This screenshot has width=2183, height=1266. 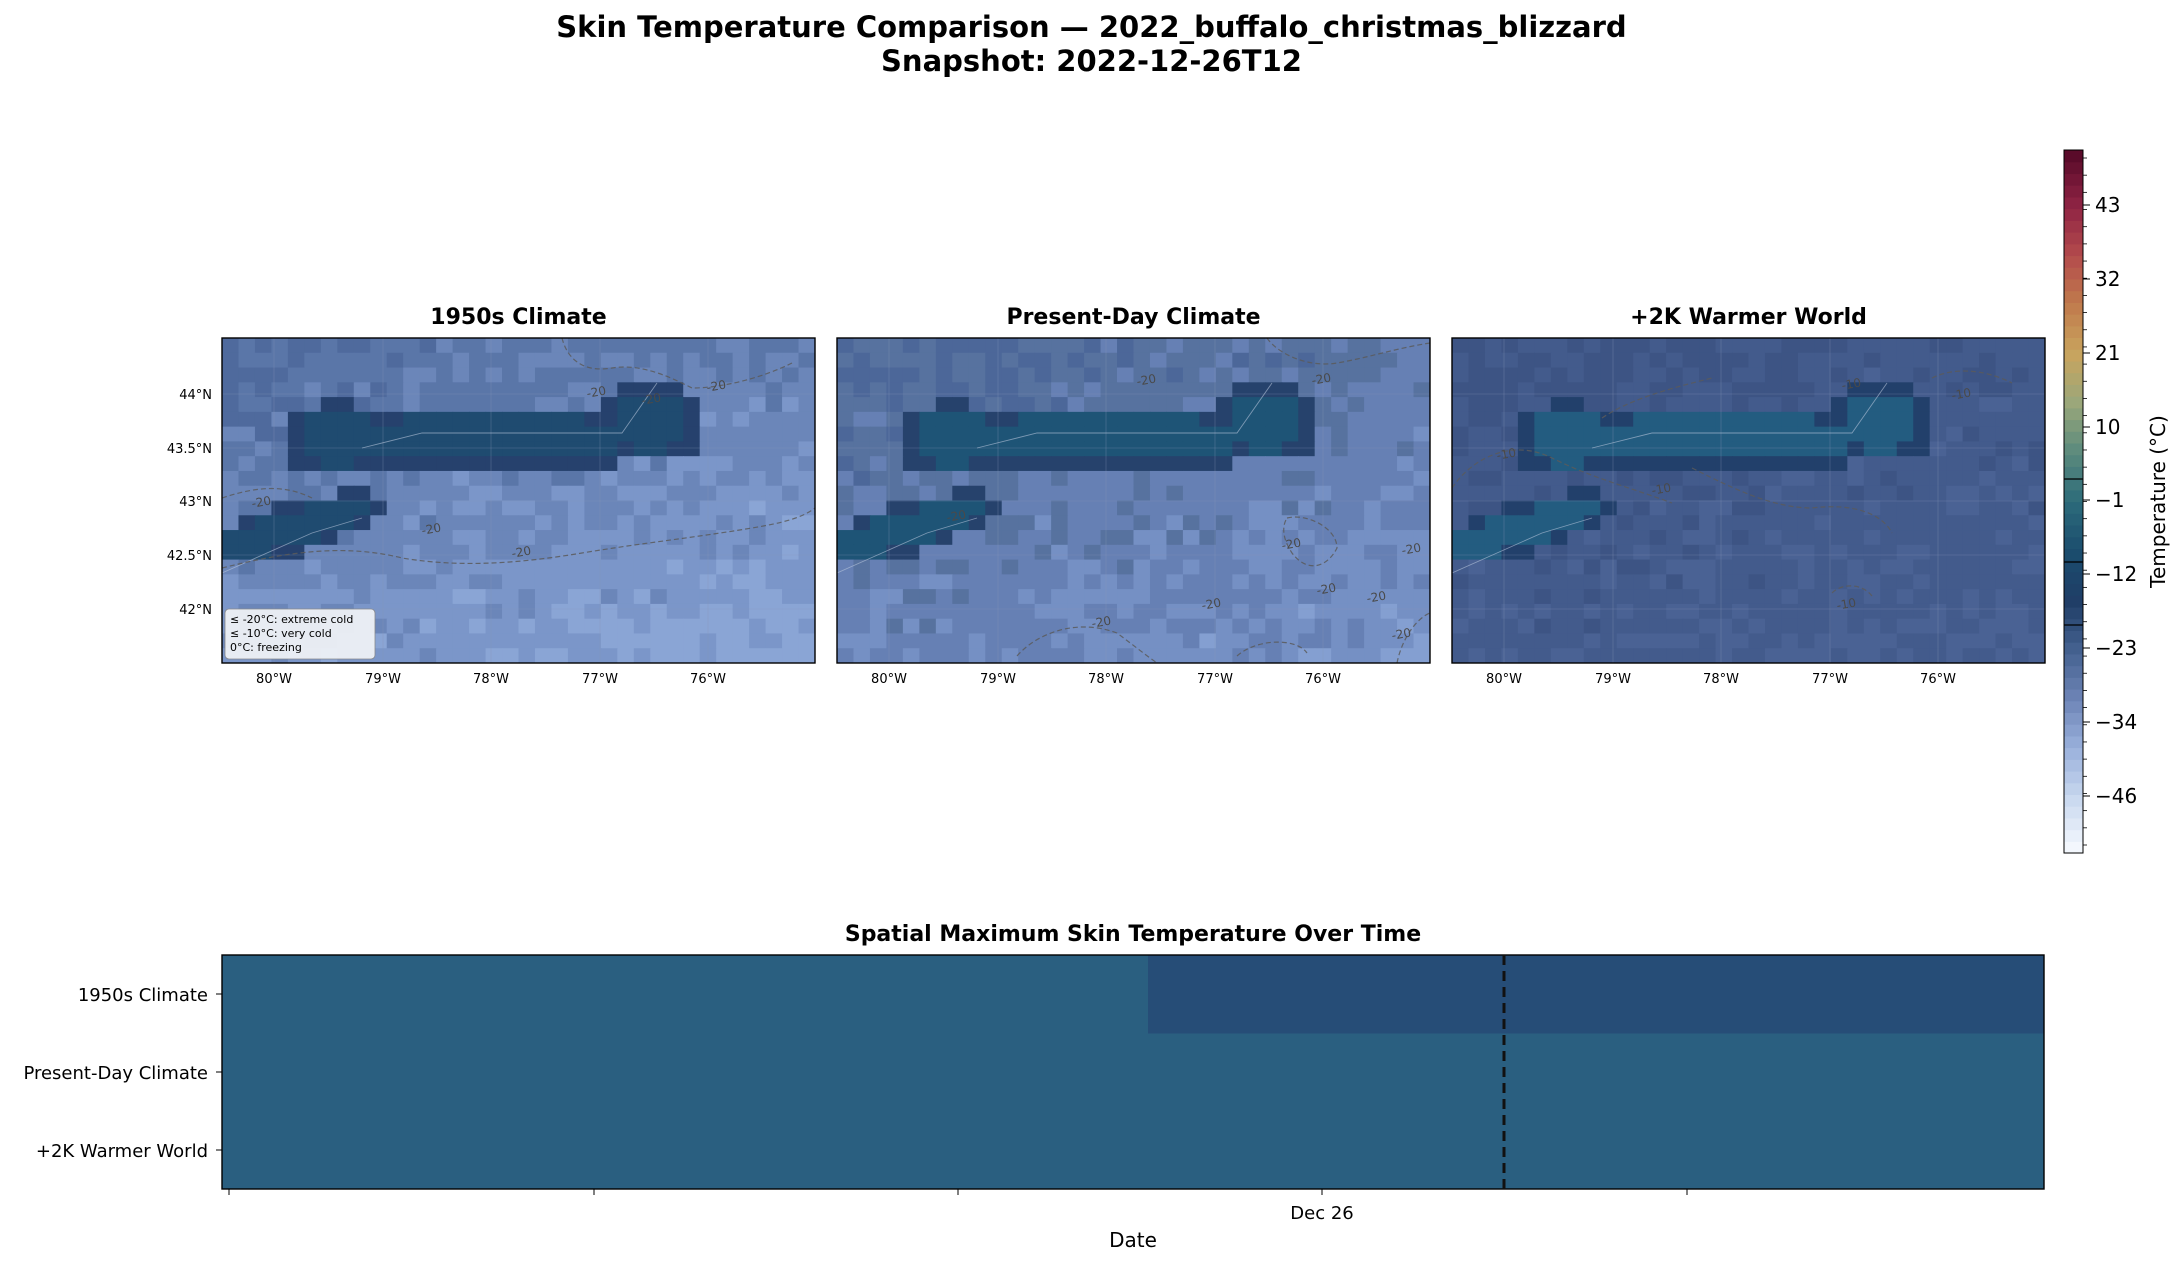 What do you see at coordinates (189, 449) in the screenshot?
I see `lat-tick-label: 43.5°N` at bounding box center [189, 449].